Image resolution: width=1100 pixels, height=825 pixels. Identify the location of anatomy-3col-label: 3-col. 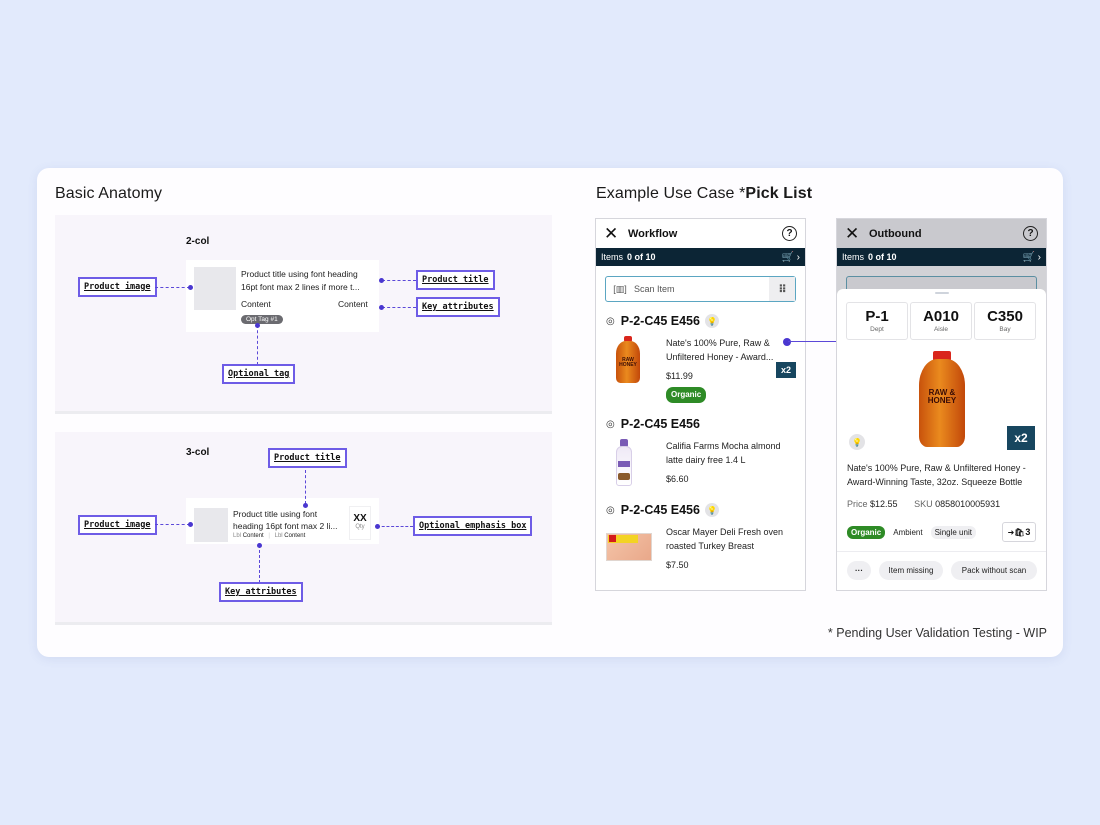
(198, 452).